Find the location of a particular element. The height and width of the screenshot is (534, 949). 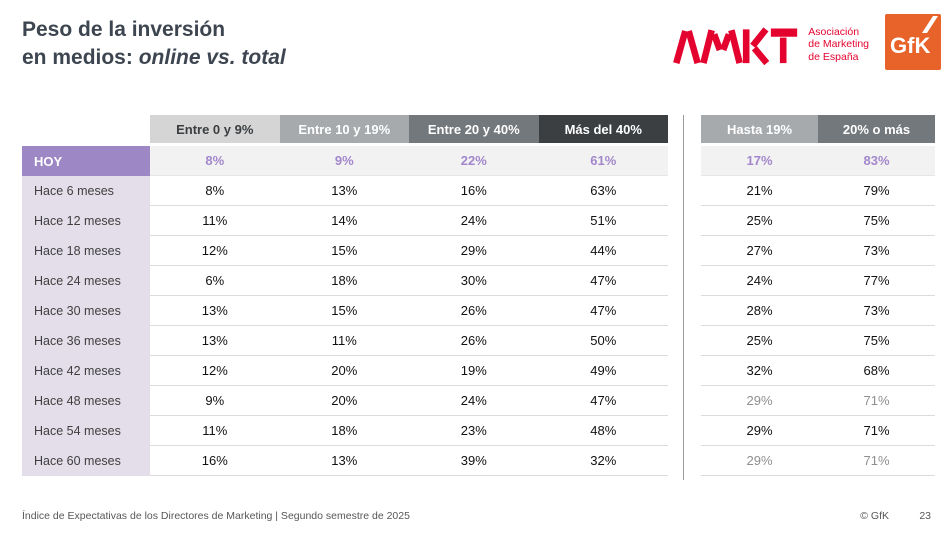

table-cell: 12% is located at coordinates (214, 250).